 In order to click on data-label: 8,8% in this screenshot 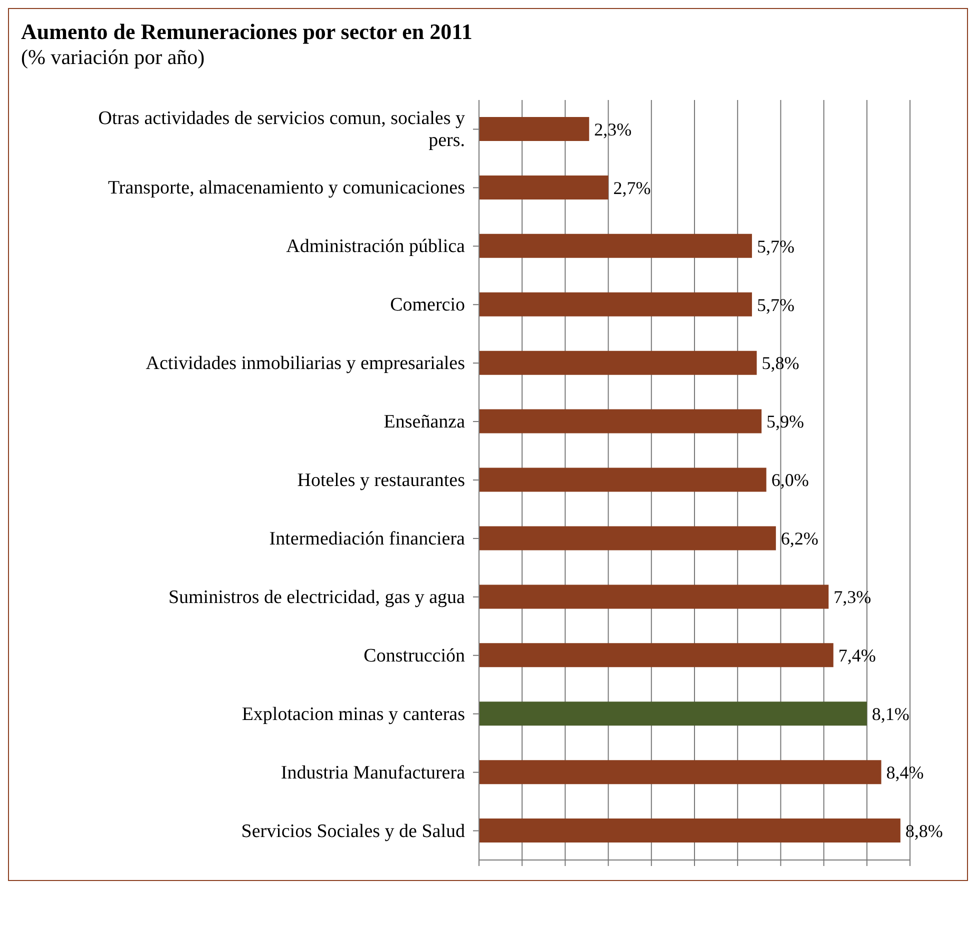, I will do `click(924, 830)`.